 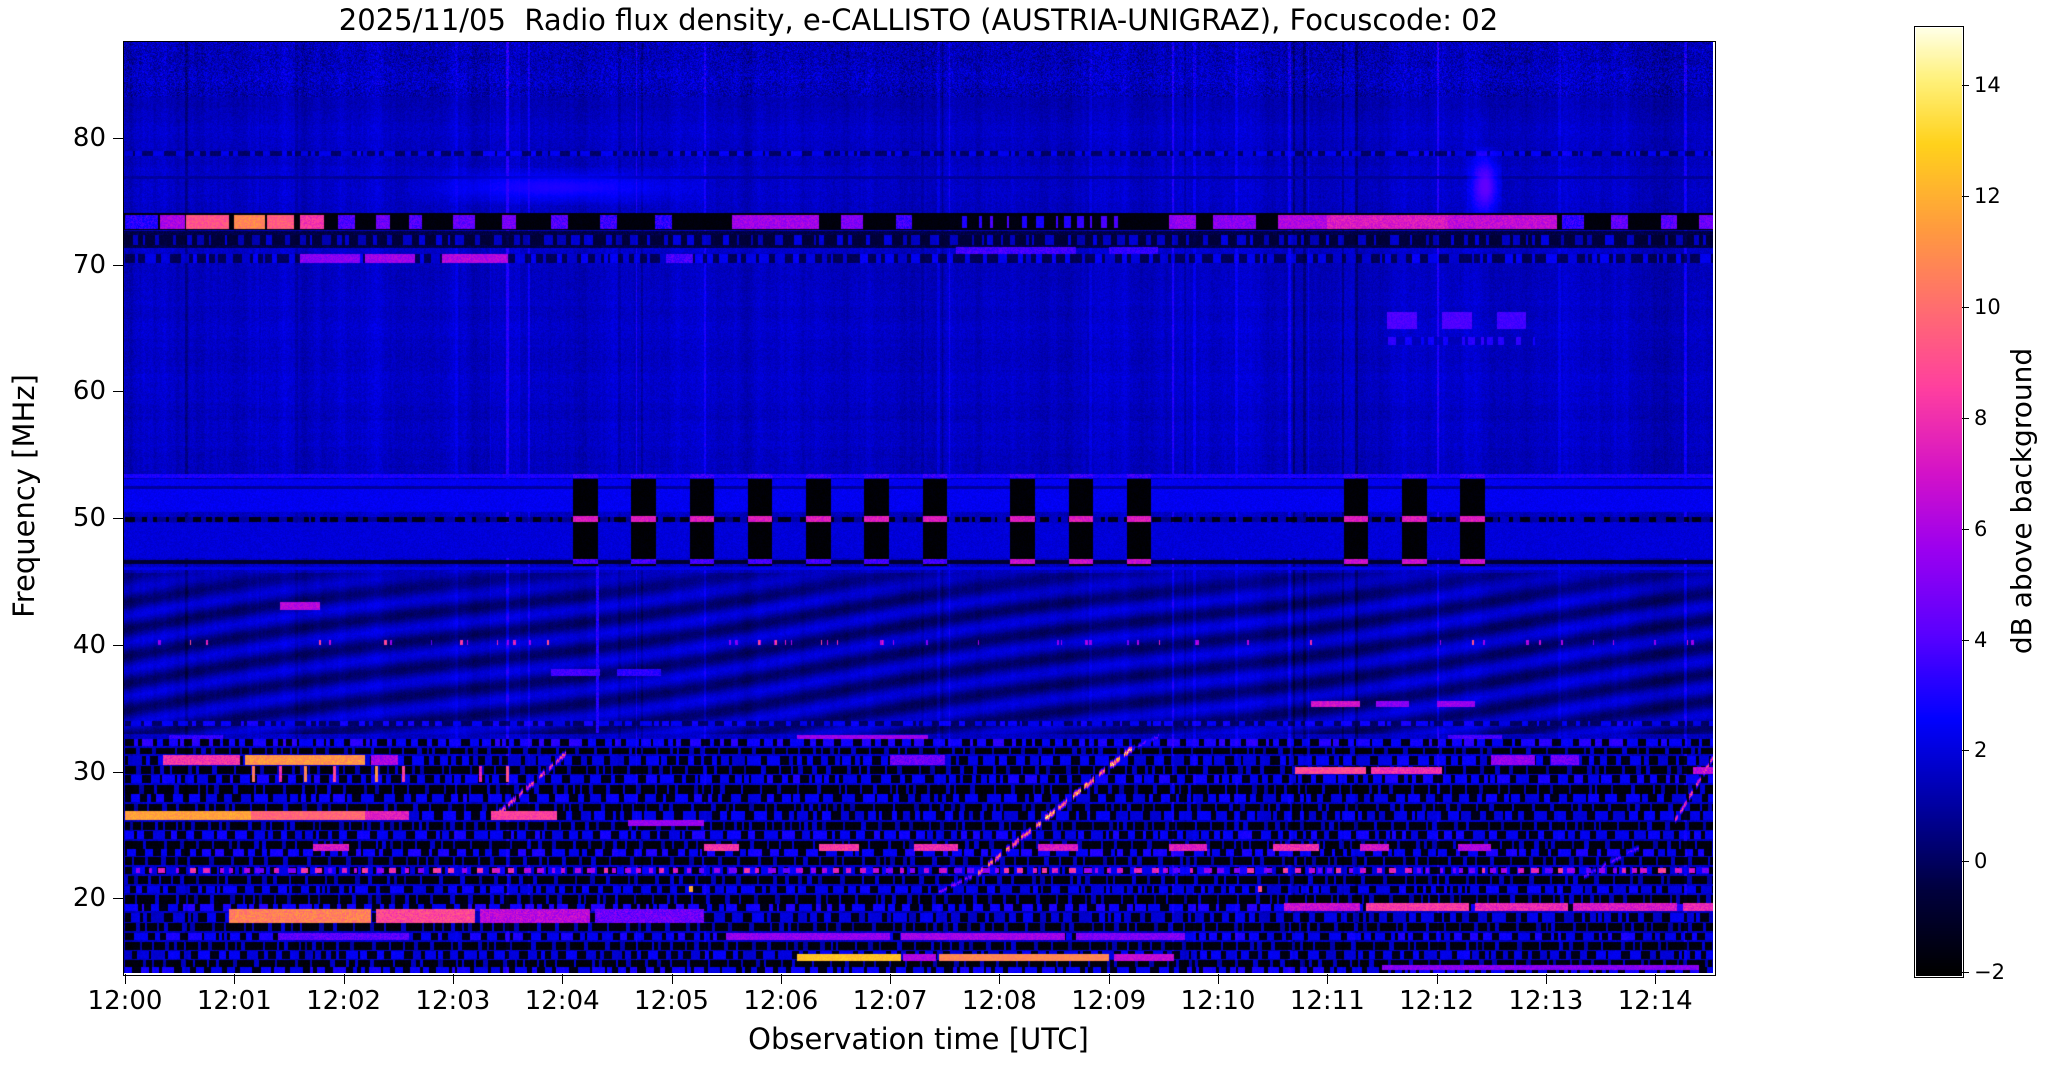 What do you see at coordinates (562, 1001) in the screenshot?
I see `x-tick-label: 12:04` at bounding box center [562, 1001].